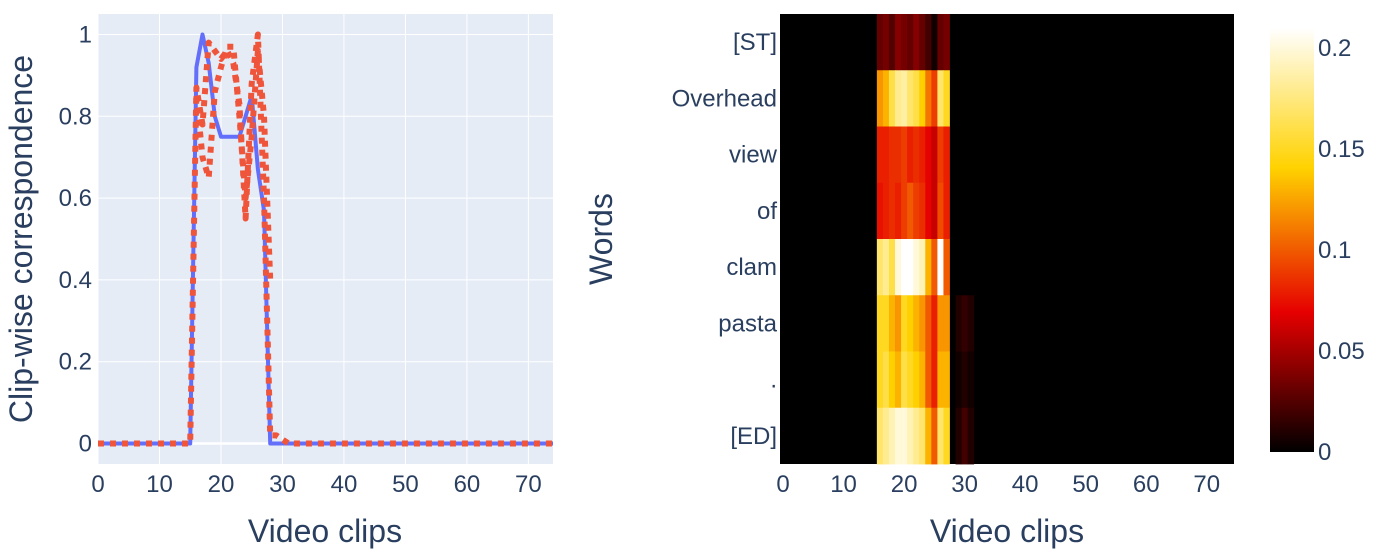 The height and width of the screenshot is (558, 1395). Describe the element at coordinates (221, 484) in the screenshot. I see `x-tick-label: 20` at that location.